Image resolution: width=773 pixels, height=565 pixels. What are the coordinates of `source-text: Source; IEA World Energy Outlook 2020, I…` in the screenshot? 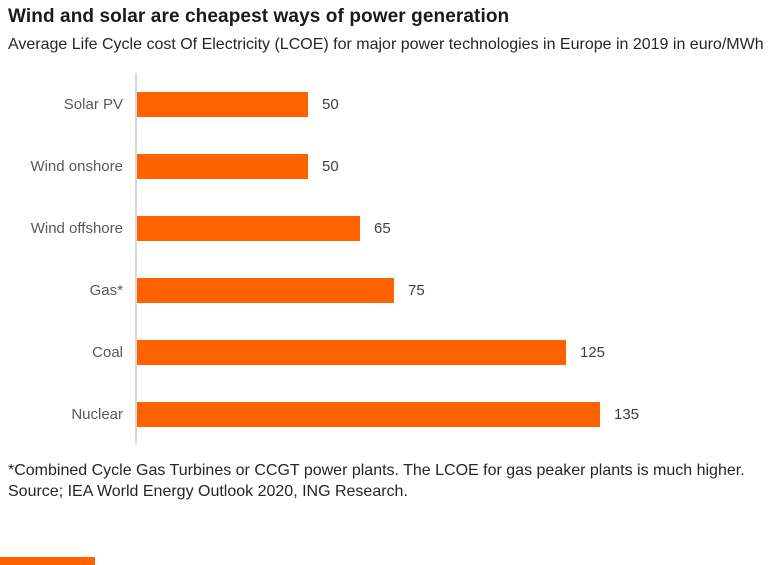 It's located at (208, 491).